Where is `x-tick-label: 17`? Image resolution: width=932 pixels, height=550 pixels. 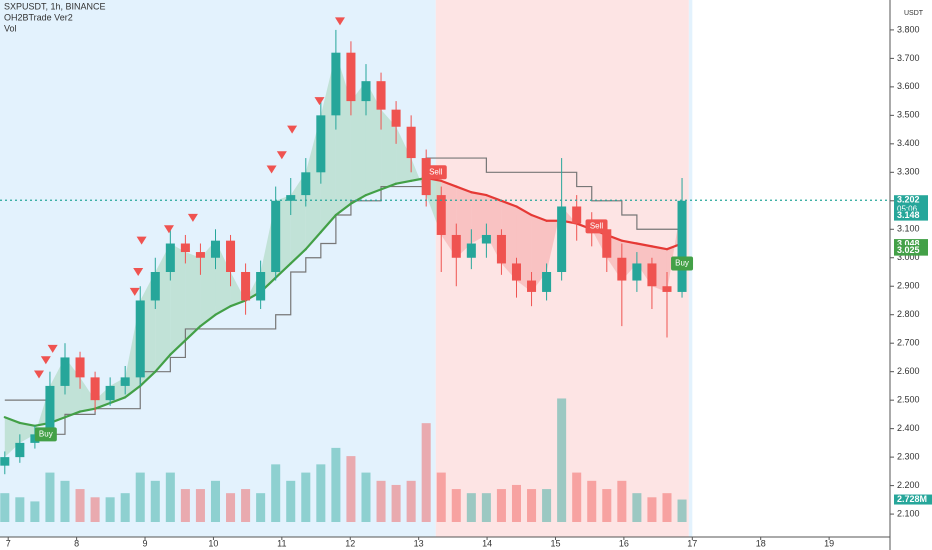
x-tick-label: 17 is located at coordinates (692, 543).